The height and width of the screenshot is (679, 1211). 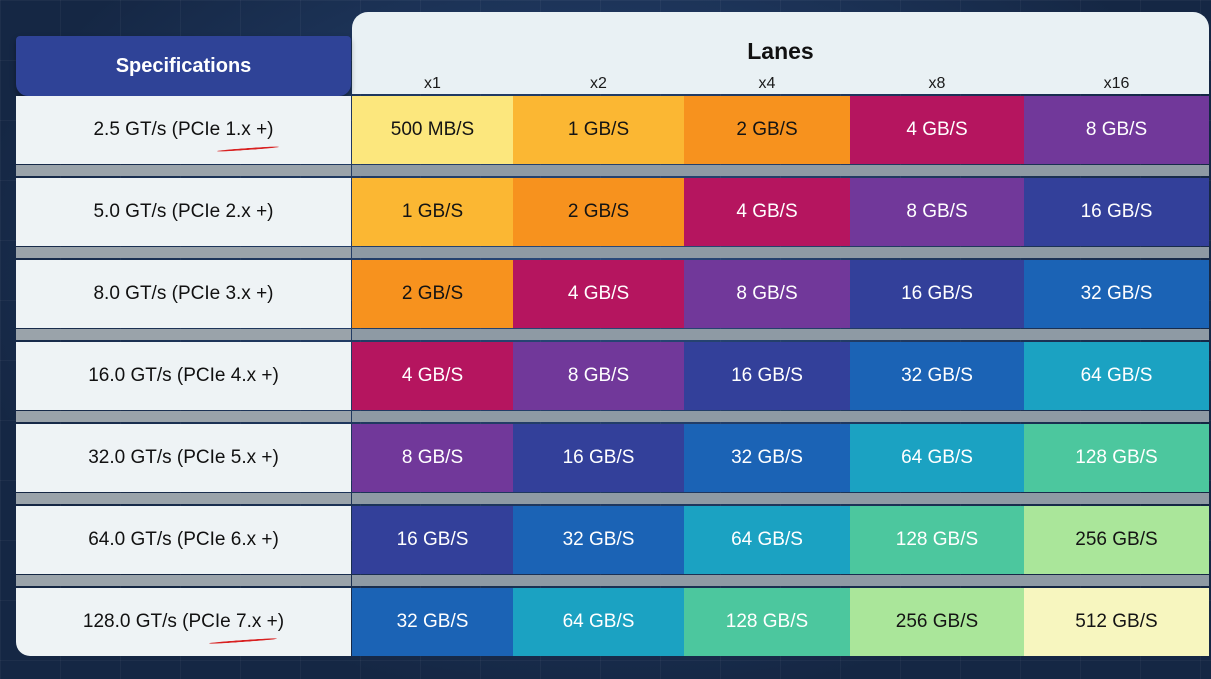 What do you see at coordinates (1116, 622) in the screenshot?
I see `bandwidth-cell: 512 GB/S` at bounding box center [1116, 622].